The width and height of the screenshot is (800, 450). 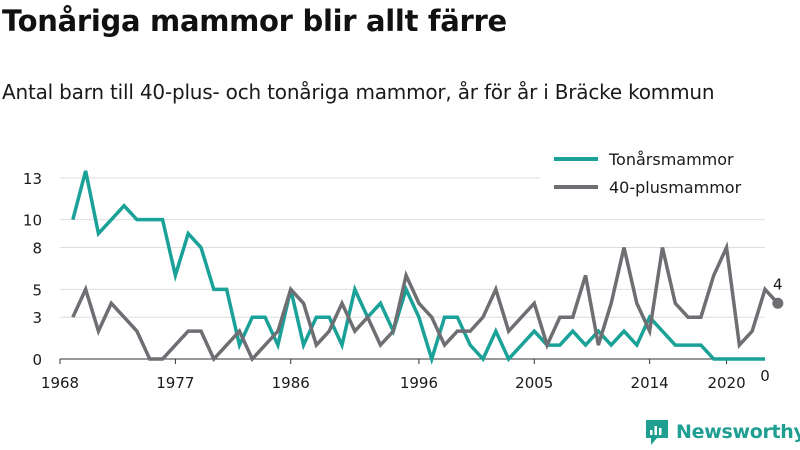 What do you see at coordinates (37, 249) in the screenshot?
I see `y-tick-label: 8` at bounding box center [37, 249].